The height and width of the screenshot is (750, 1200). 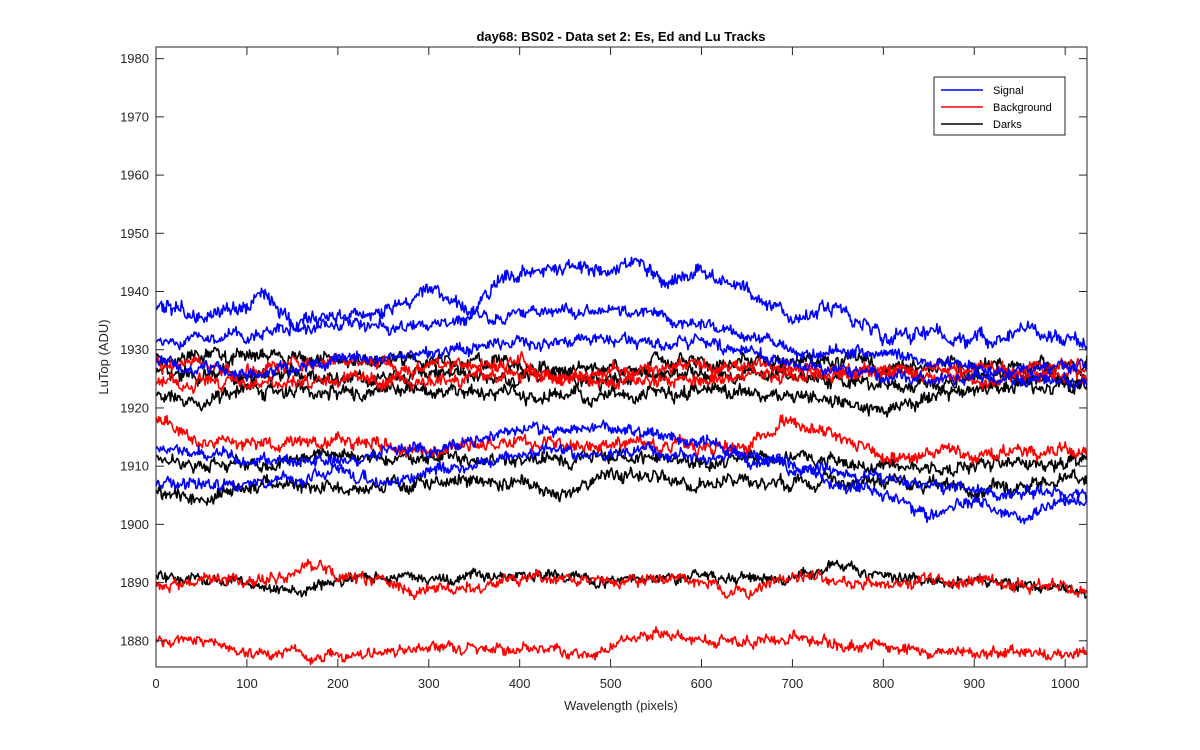 What do you see at coordinates (134, 640) in the screenshot?
I see `y-tick-label: 1880` at bounding box center [134, 640].